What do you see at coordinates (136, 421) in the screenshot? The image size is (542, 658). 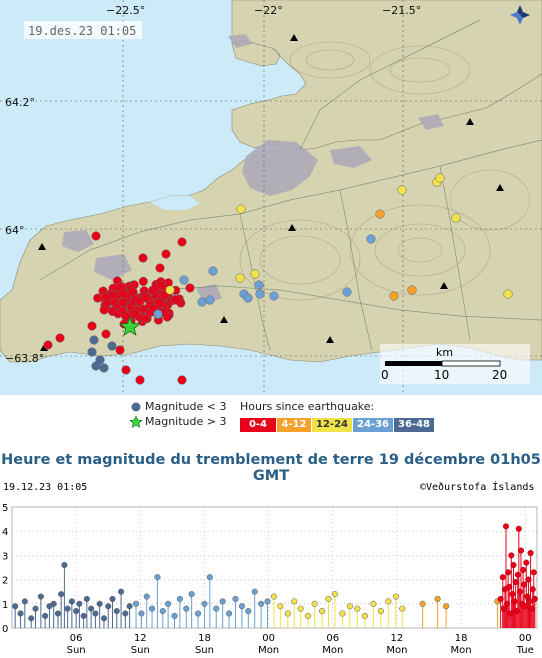 I see `magnitude-large-icon` at bounding box center [136, 421].